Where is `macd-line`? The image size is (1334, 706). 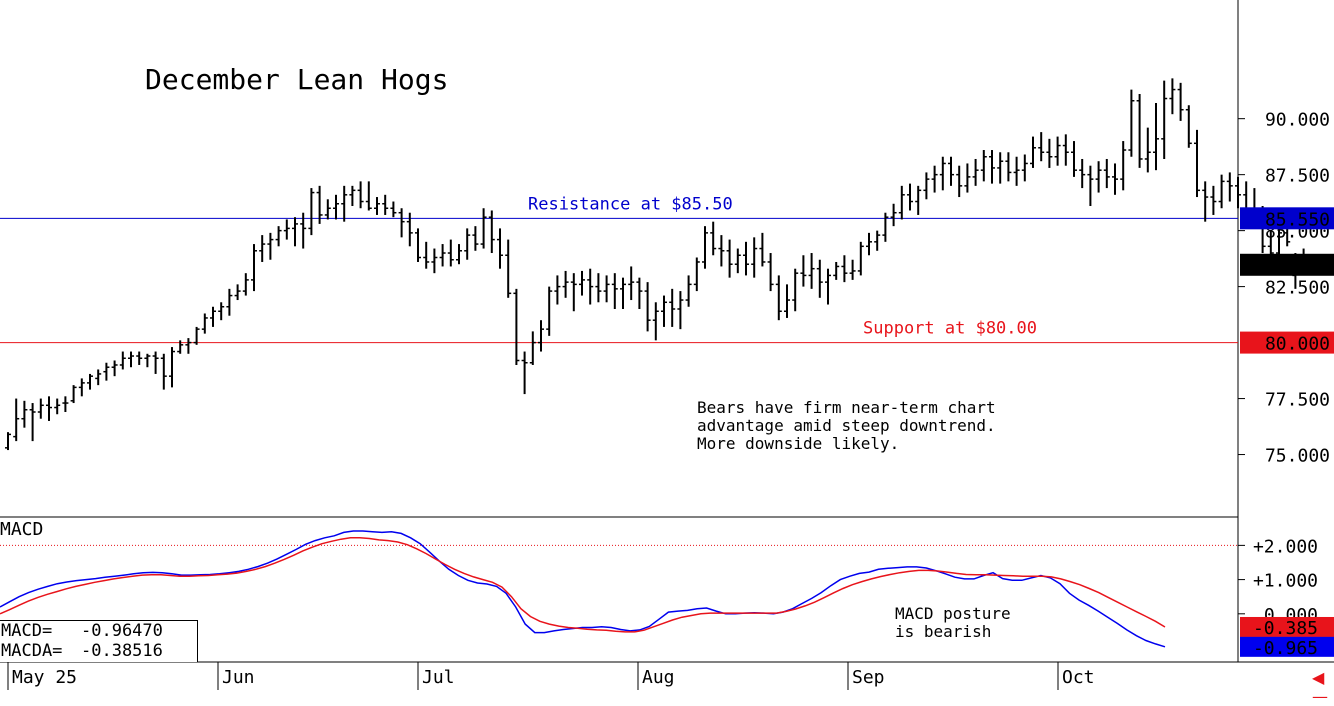
macd-line is located at coordinates (583, 589).